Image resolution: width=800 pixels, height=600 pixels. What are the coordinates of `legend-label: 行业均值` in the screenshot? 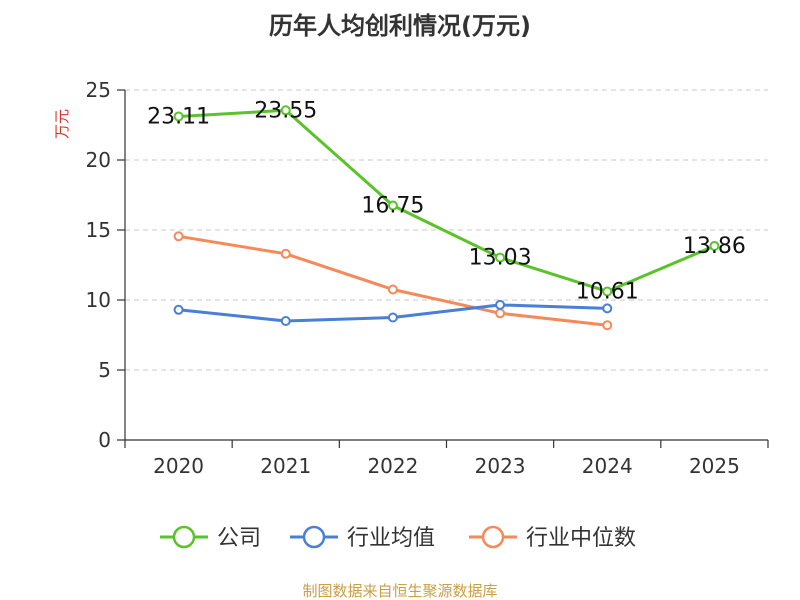 It's located at (391, 538).